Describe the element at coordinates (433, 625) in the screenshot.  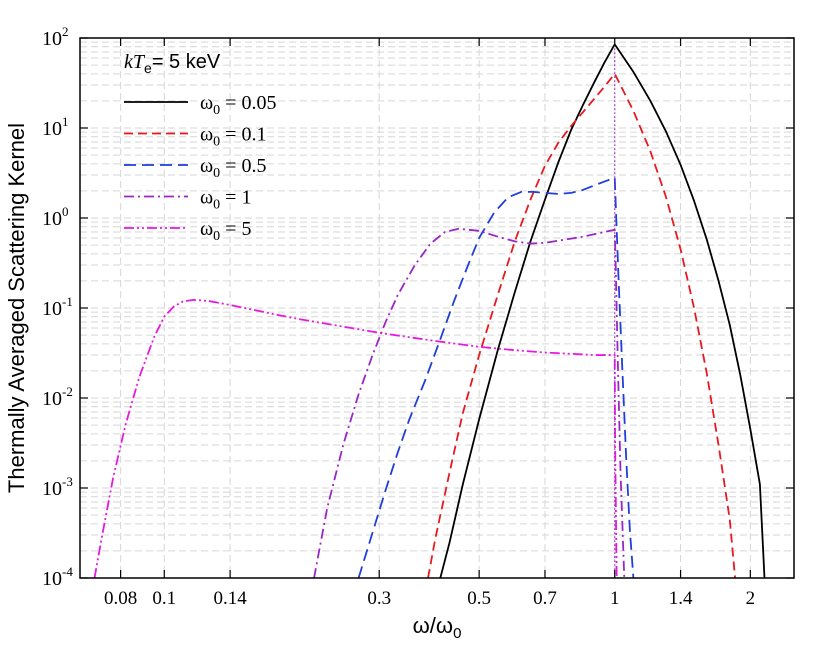
I see `x-axis-label-main: ω/ω` at that location.